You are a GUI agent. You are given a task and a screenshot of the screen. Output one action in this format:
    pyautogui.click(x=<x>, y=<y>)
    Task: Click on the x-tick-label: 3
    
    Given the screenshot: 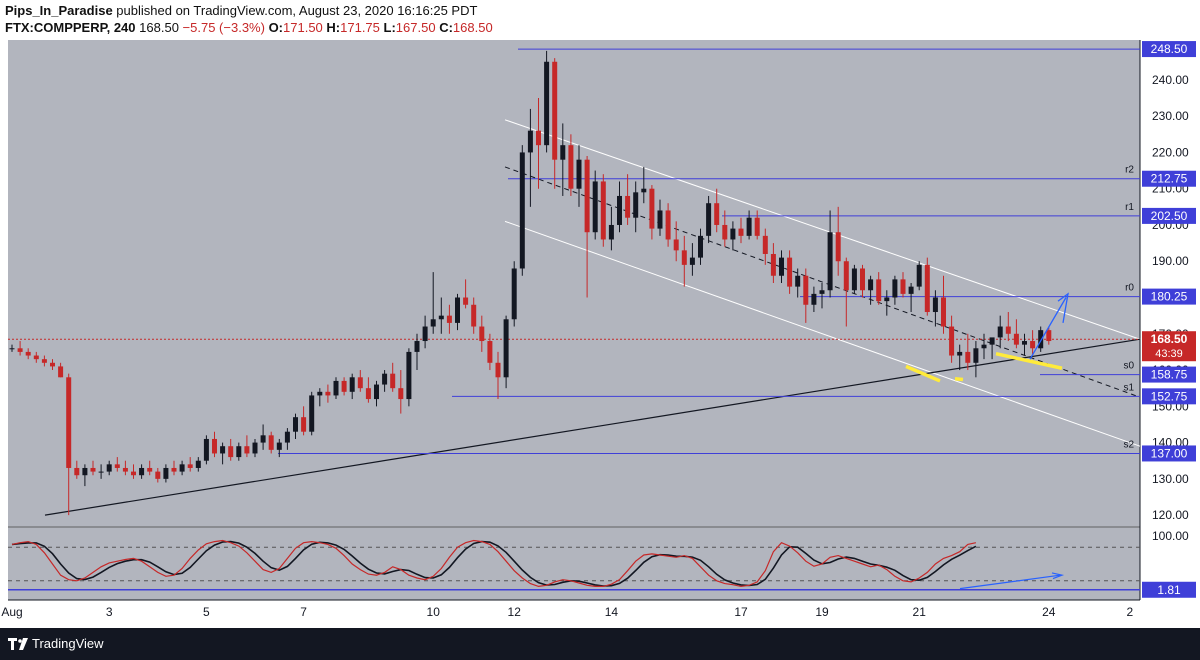 What is the action you would take?
    pyautogui.click(x=109, y=612)
    